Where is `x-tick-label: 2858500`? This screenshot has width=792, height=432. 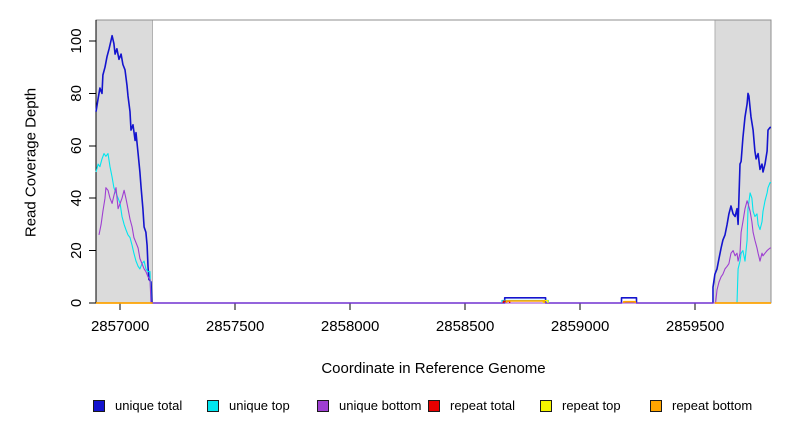 x-tick-label: 2858500 is located at coordinates (465, 326).